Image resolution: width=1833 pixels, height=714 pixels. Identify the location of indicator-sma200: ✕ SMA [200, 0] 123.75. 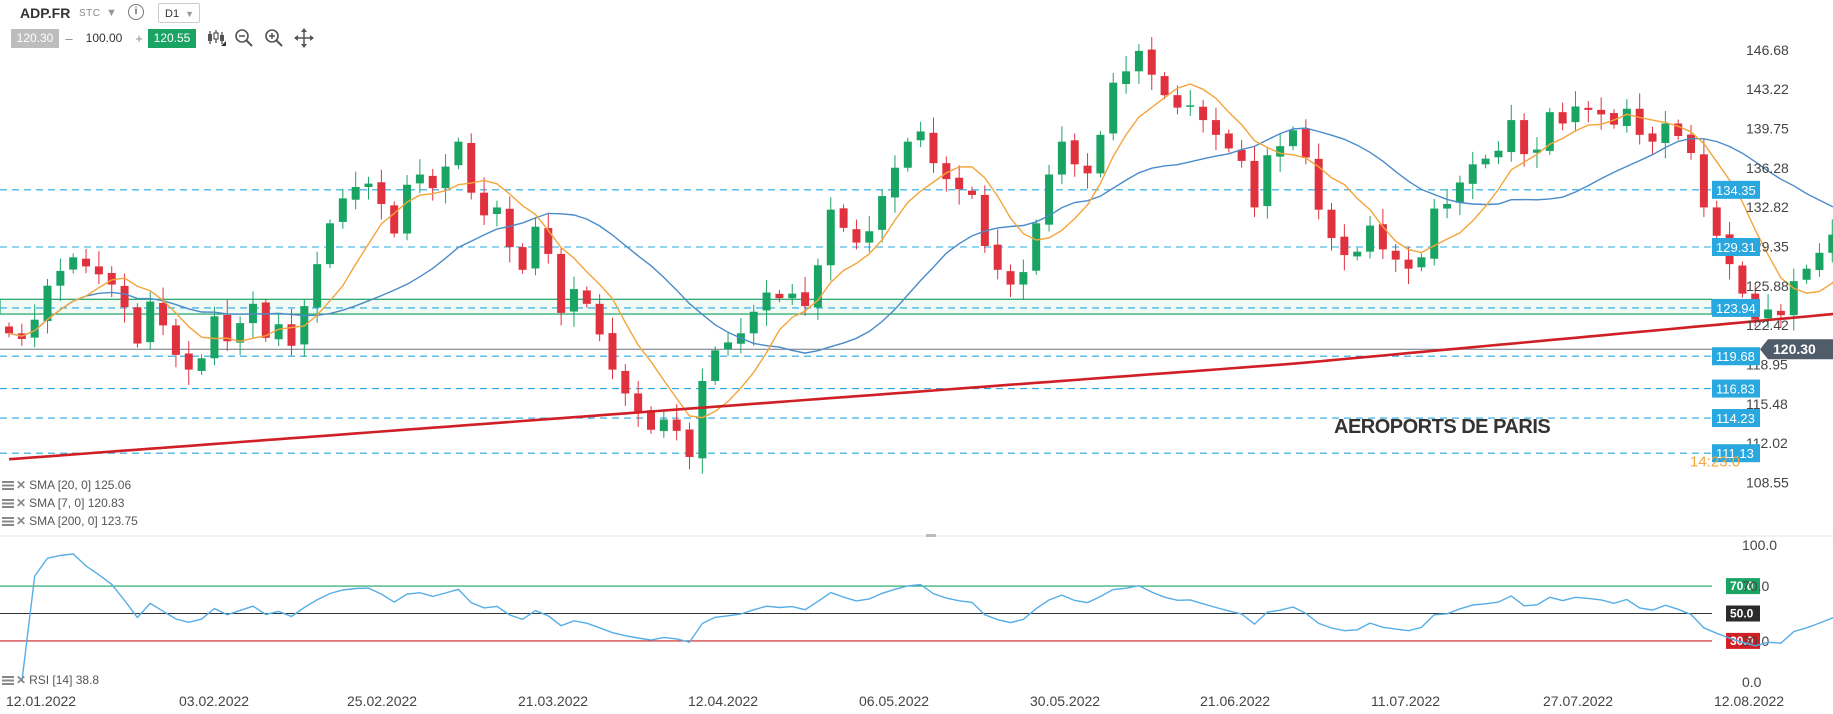
(70, 521).